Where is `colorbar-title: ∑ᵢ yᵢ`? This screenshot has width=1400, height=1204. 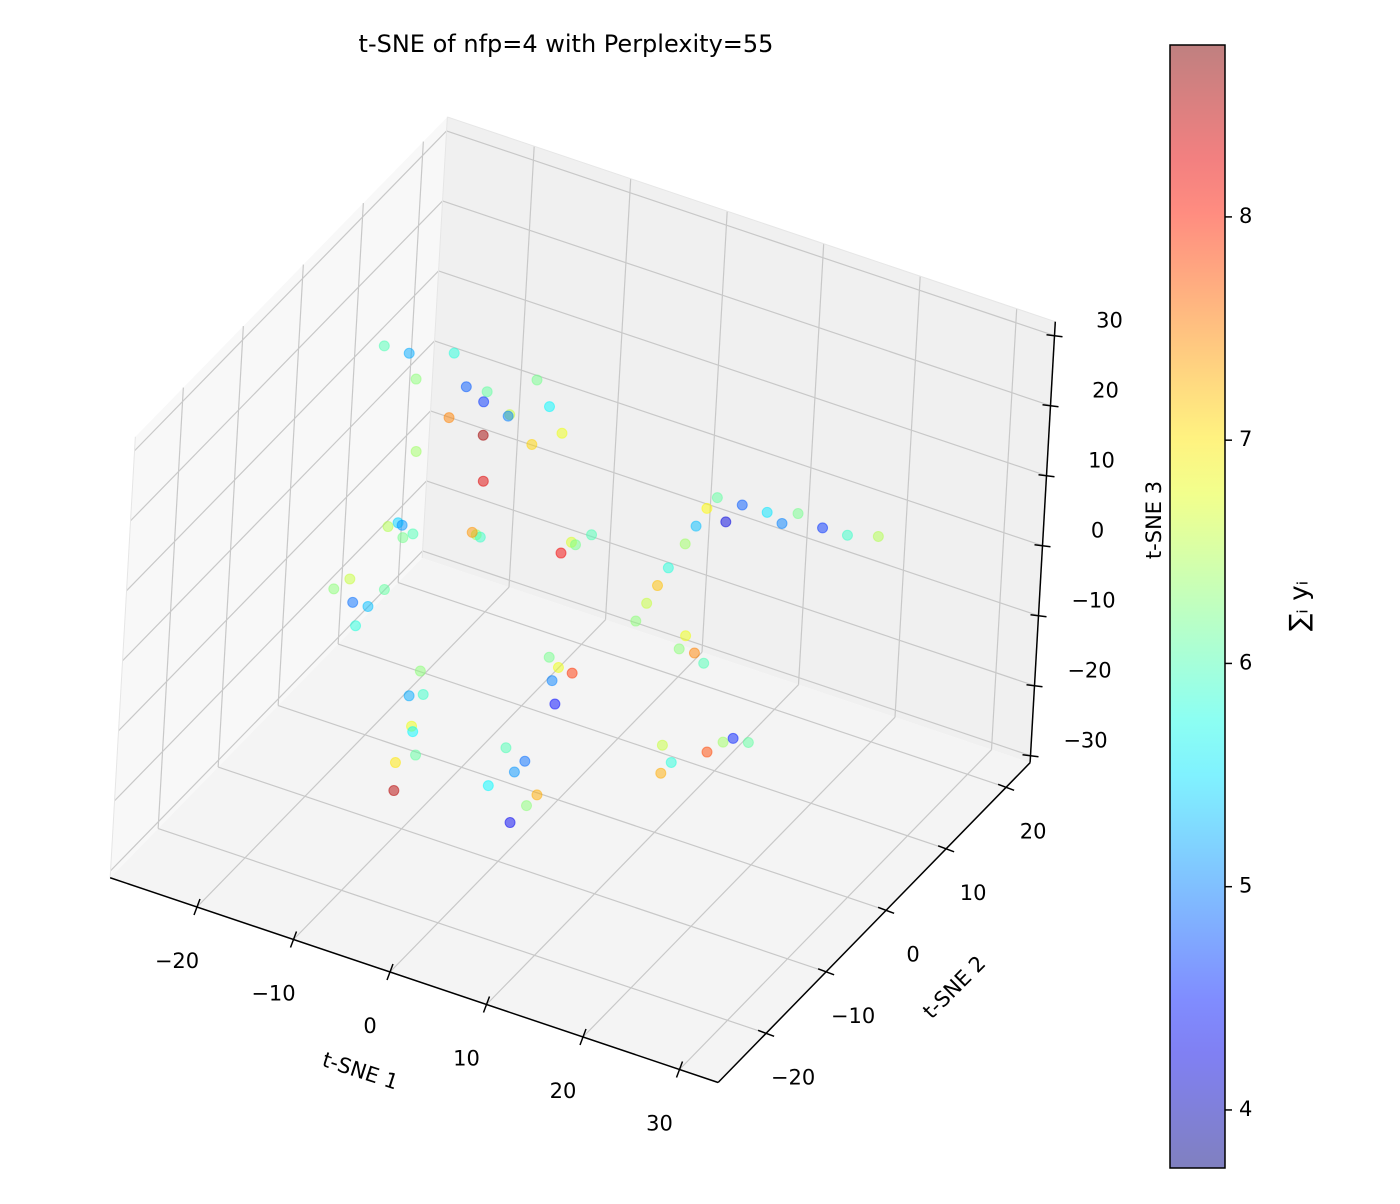 colorbar-title: ∑ᵢ yᵢ is located at coordinates (1300, 606).